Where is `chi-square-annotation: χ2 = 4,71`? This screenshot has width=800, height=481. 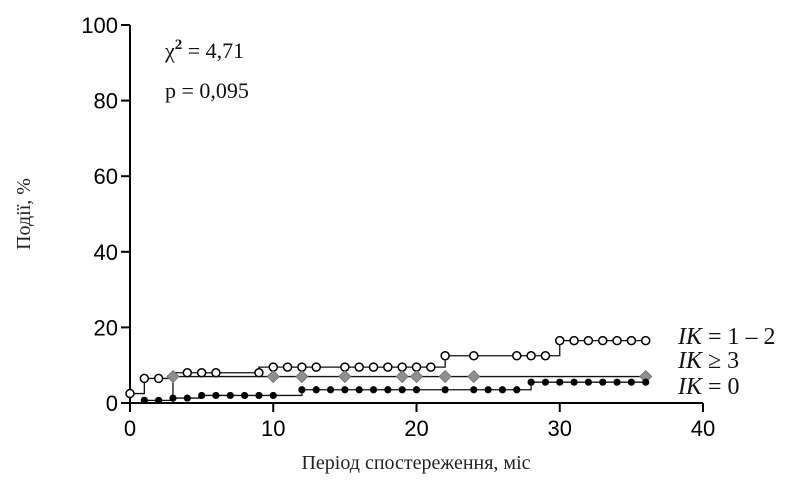
chi-square-annotation: χ2 = 4,71 is located at coordinates (204, 50).